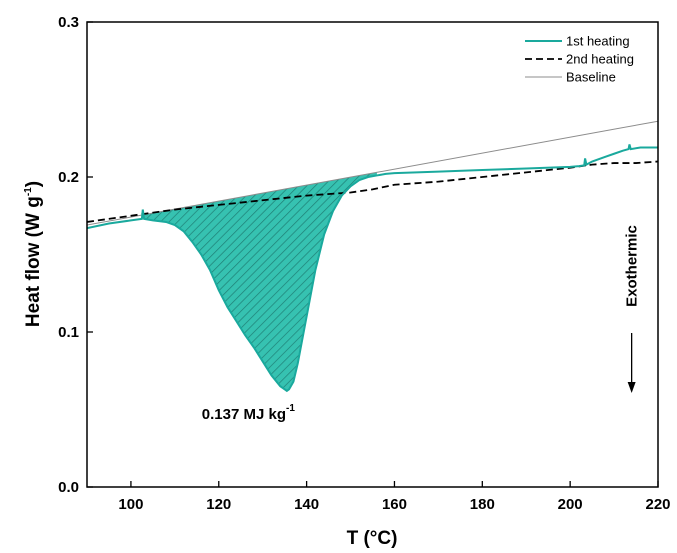  Describe the element at coordinates (394, 504) in the screenshot. I see `x-tick-label-160: 160` at that location.